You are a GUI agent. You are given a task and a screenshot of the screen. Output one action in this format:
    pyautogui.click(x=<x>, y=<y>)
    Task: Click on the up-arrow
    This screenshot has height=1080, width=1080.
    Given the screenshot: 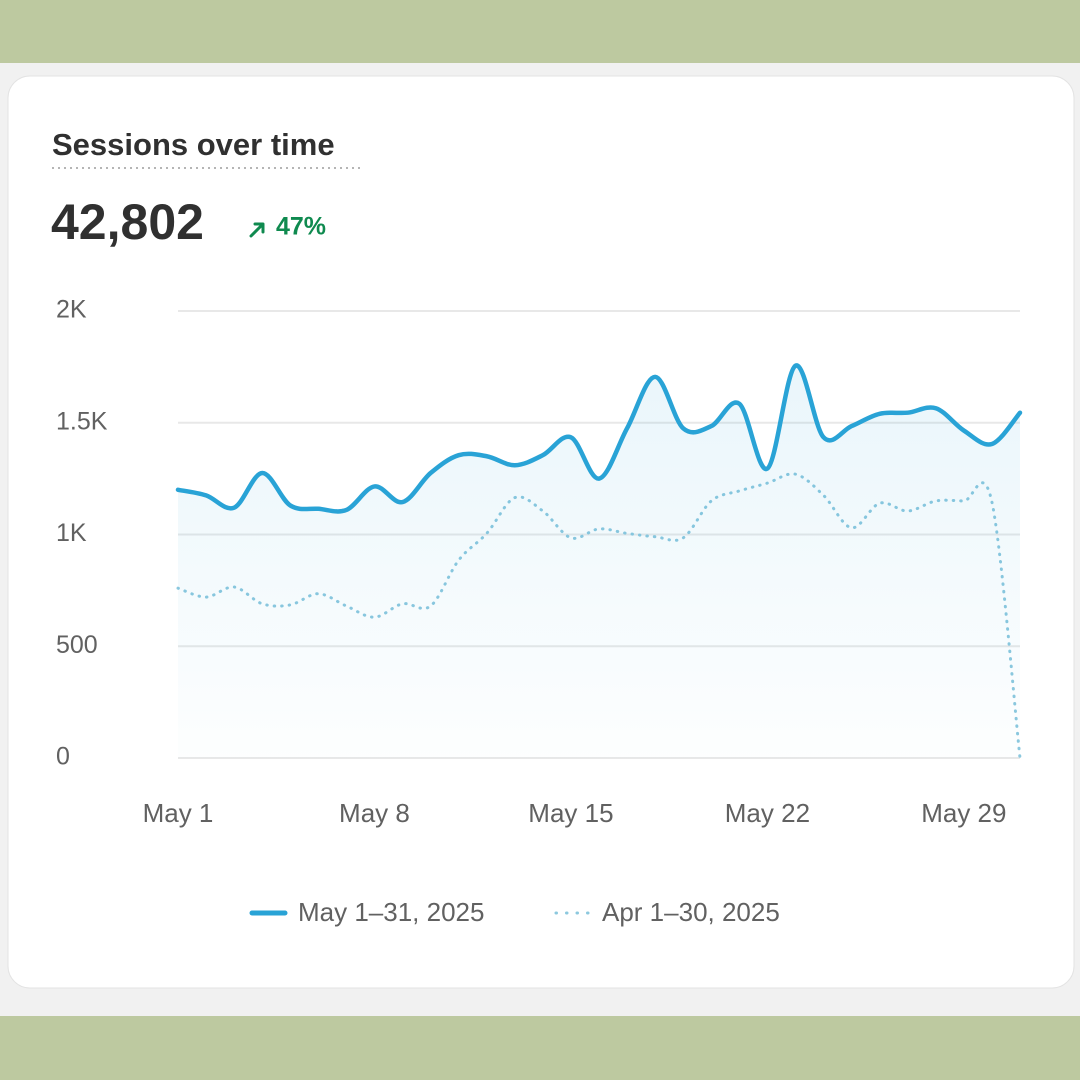 What is the action you would take?
    pyautogui.click(x=257, y=230)
    